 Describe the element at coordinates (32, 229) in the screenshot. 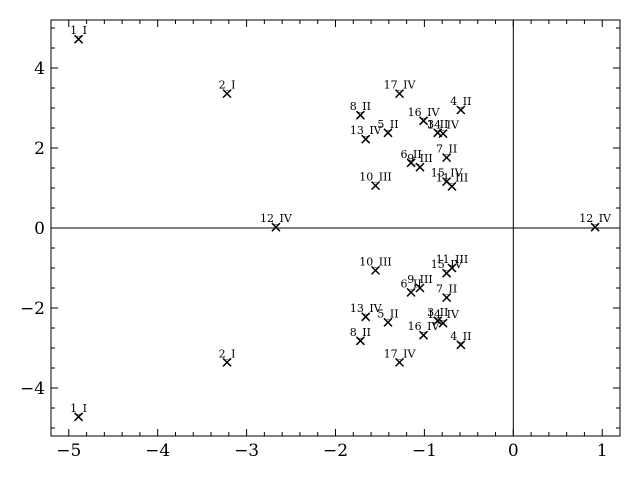

I see `y-tick-labels: −4 −2 0 2 4` at that location.